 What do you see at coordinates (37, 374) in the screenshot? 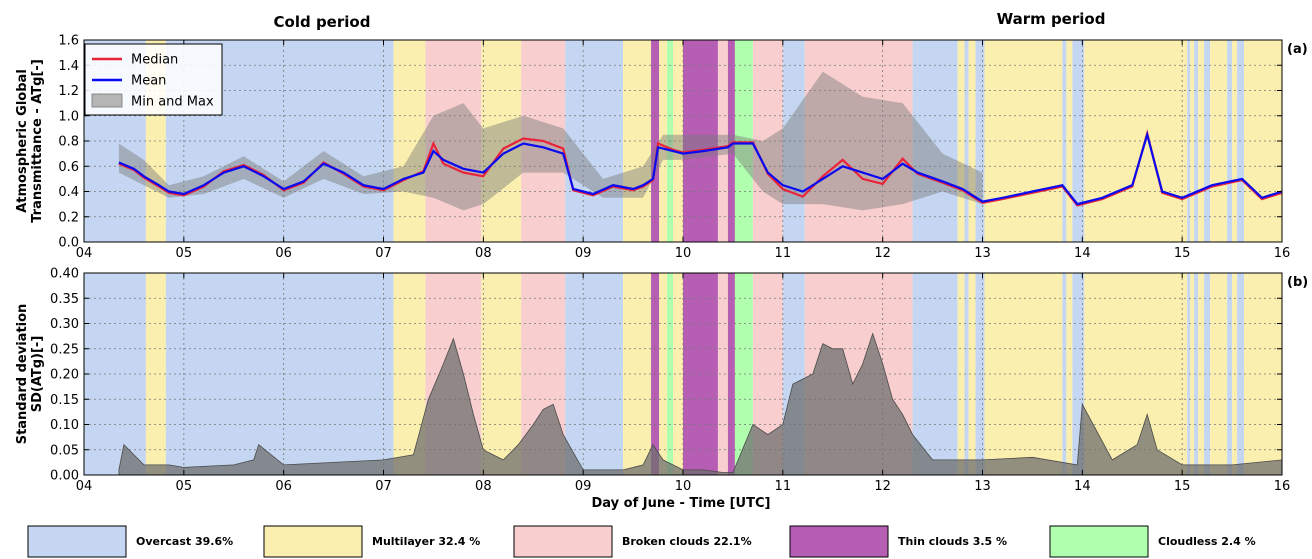
I see `y-axis-label: SD(ATg)[-]` at bounding box center [37, 374].